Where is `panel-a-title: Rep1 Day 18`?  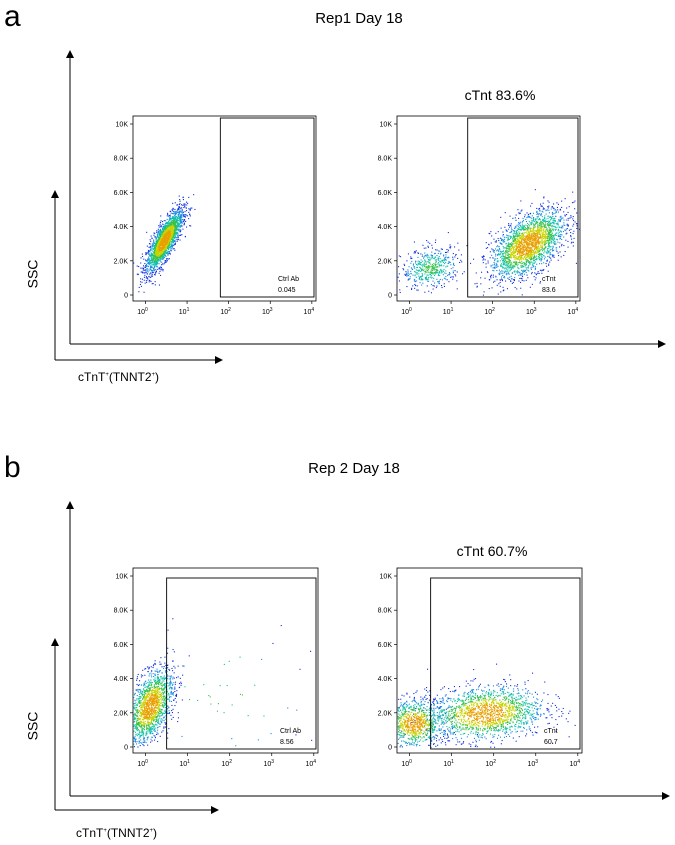 panel-a-title: Rep1 Day 18 is located at coordinates (359, 18).